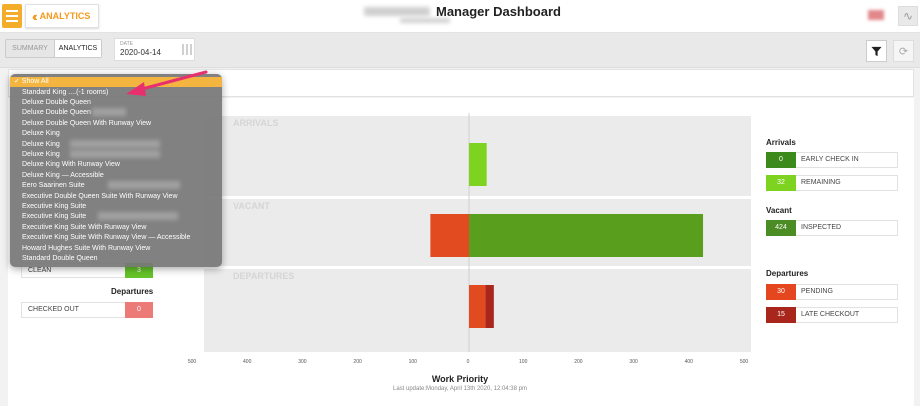 This screenshot has width=920, height=406. I want to click on dropdown-item: Standard Double Queen, so click(60, 258).